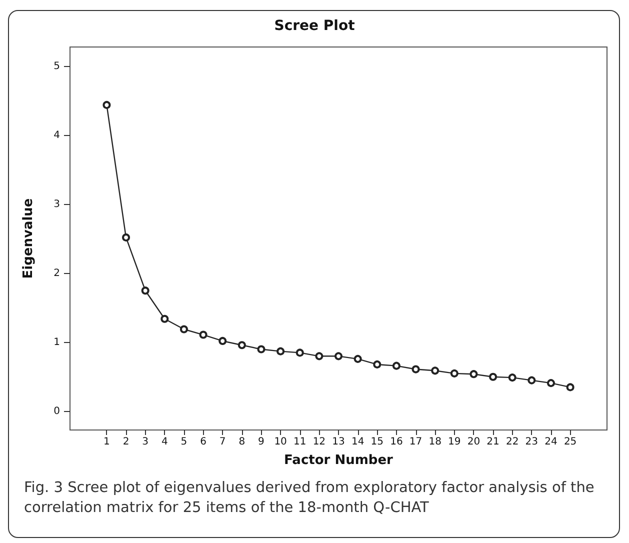 The height and width of the screenshot is (543, 629). Describe the element at coordinates (107, 442) in the screenshot. I see `x-tick-label: 1` at that location.